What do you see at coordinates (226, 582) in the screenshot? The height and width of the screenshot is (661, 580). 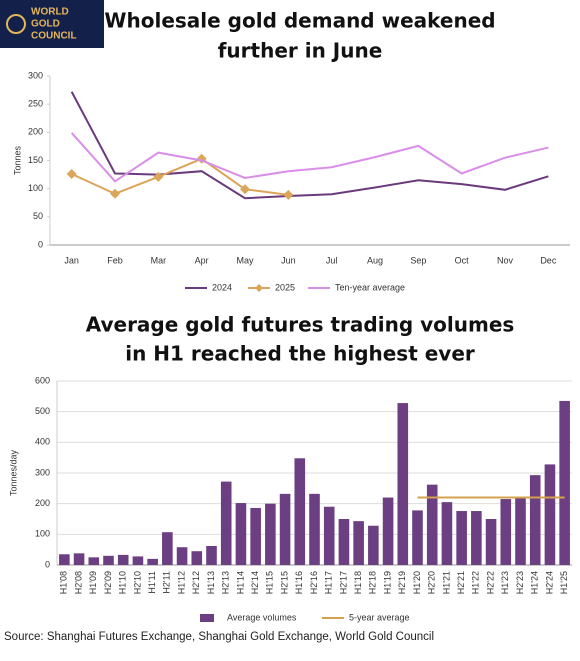 I see `x-tick-label: H2'13` at bounding box center [226, 582].